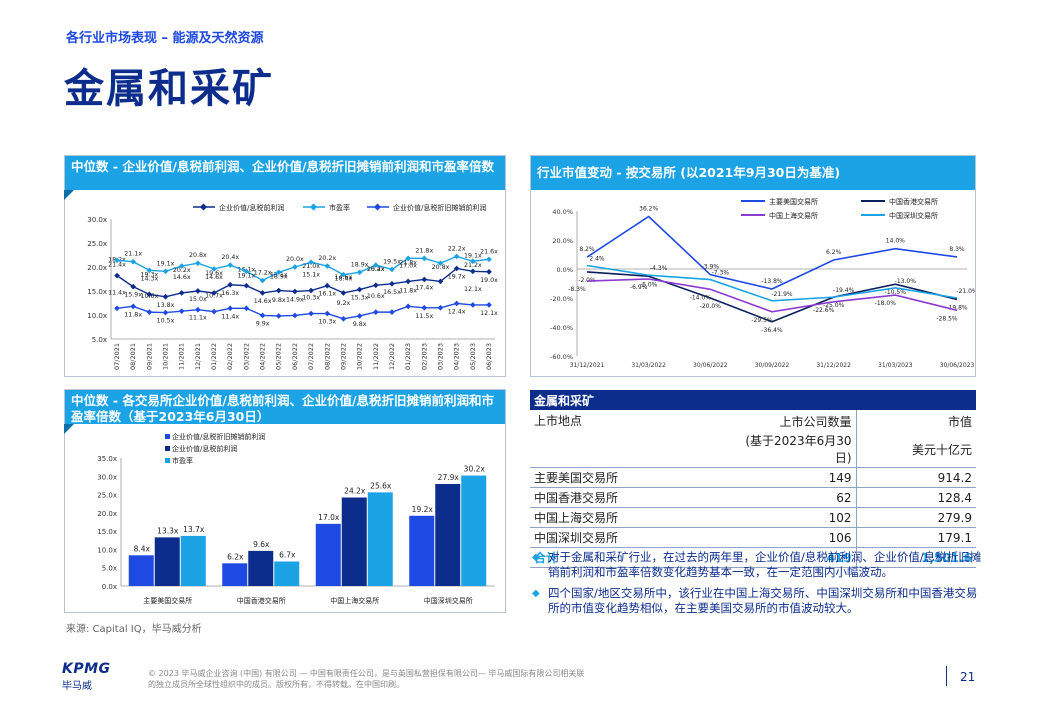 The height and width of the screenshot is (720, 1040). Describe the element at coordinates (793, 517) in the screenshot. I see `row-count: 102` at that location.